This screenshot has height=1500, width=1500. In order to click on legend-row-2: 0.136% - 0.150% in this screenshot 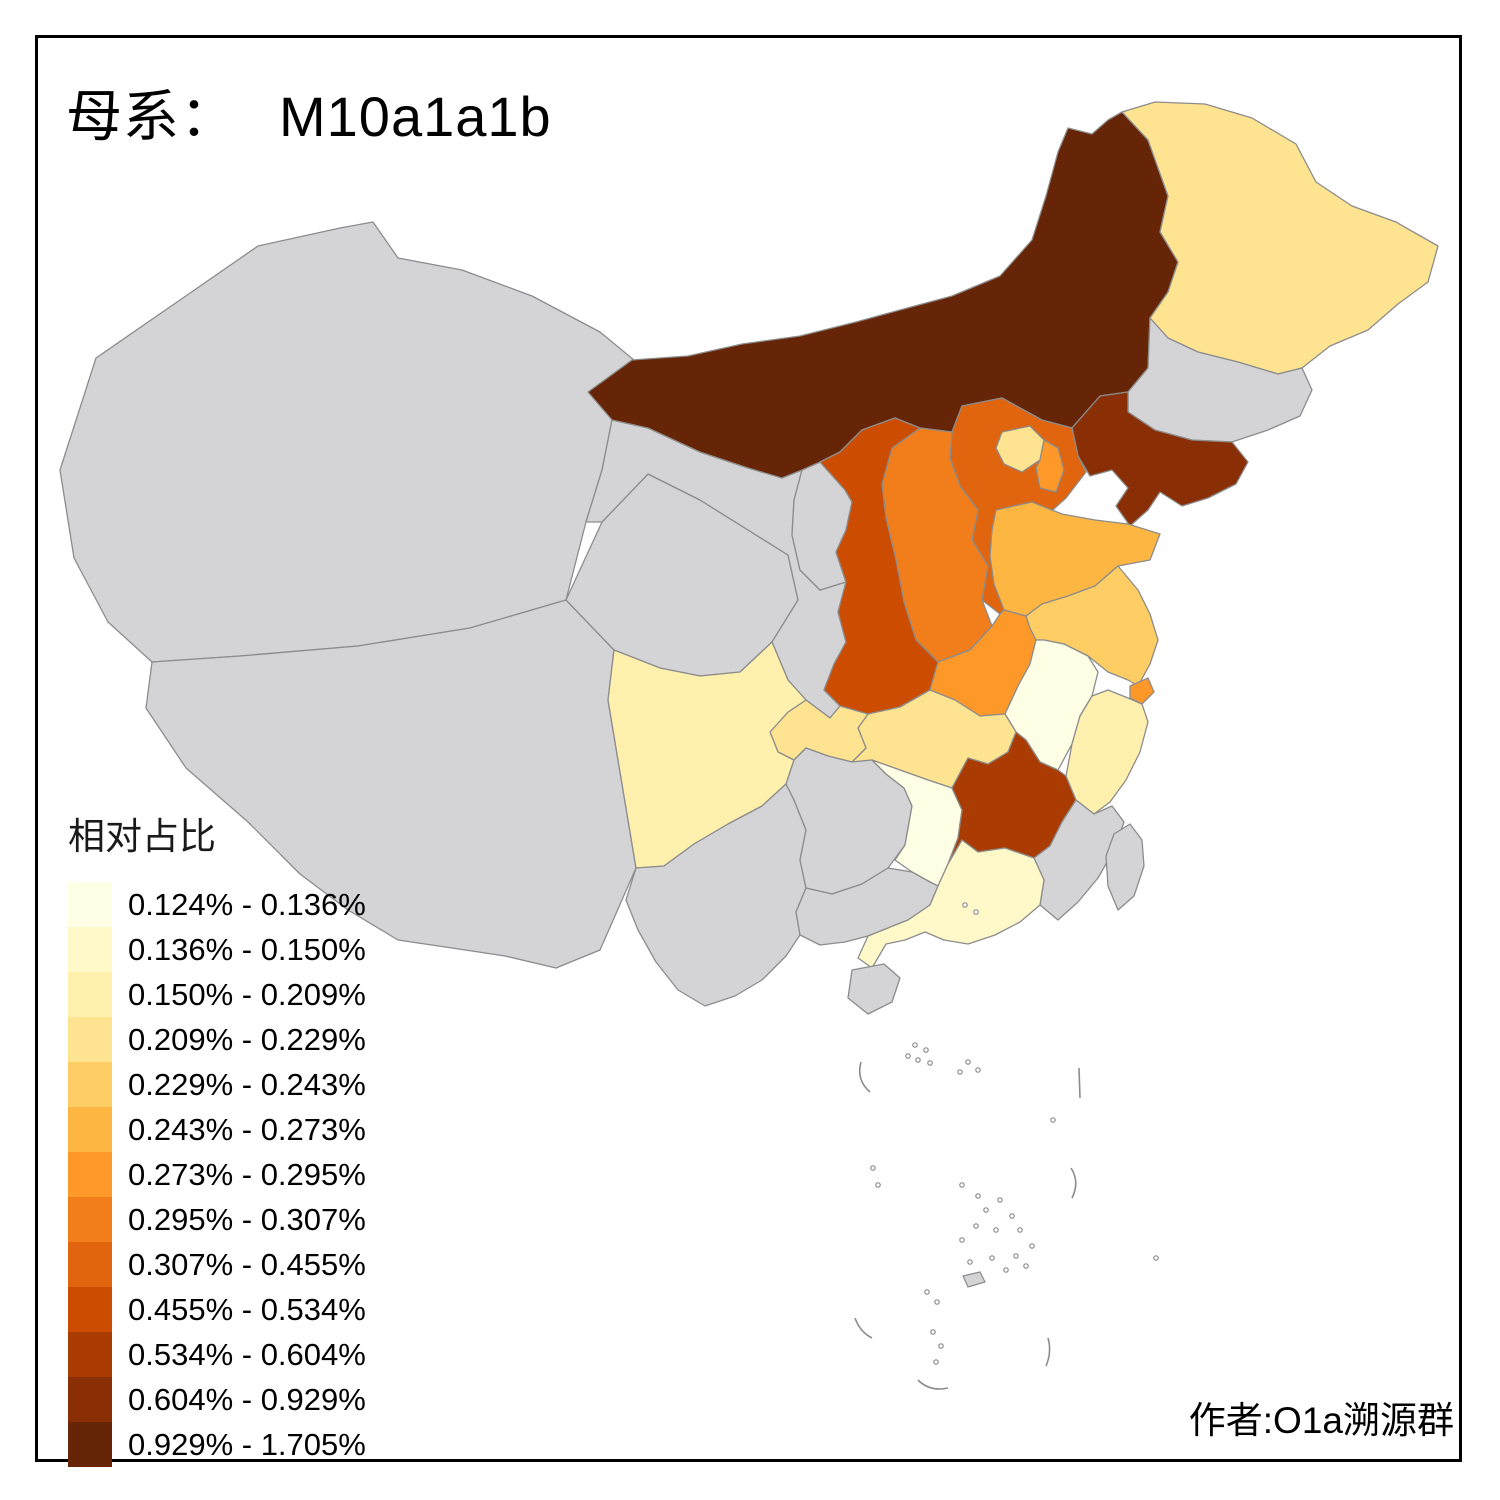, I will do `click(217, 949)`.